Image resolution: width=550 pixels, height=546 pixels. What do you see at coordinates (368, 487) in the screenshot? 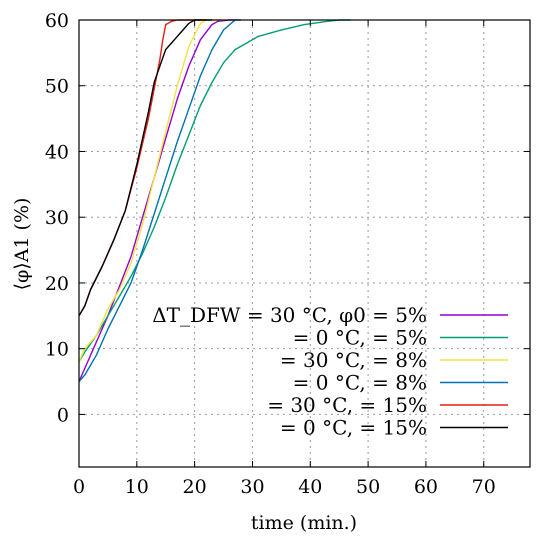
I see `x-tick-label: 50` at bounding box center [368, 487].